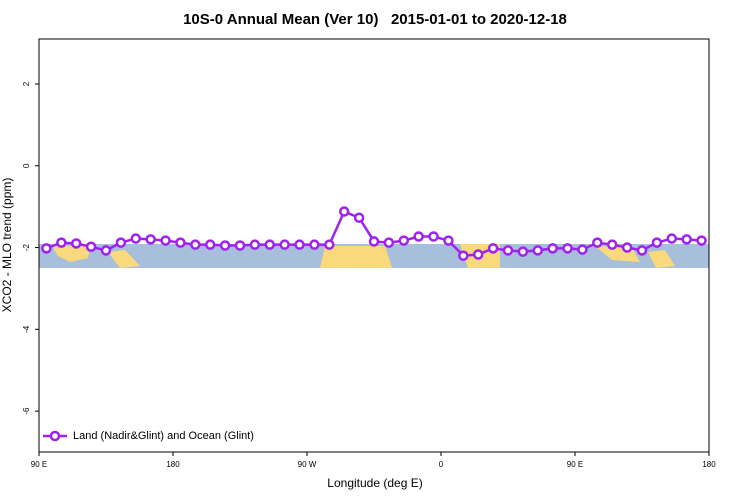  Describe the element at coordinates (7, 245) in the screenshot. I see `y-axis-label: XCO2 - MLO trend (ppm)` at that location.